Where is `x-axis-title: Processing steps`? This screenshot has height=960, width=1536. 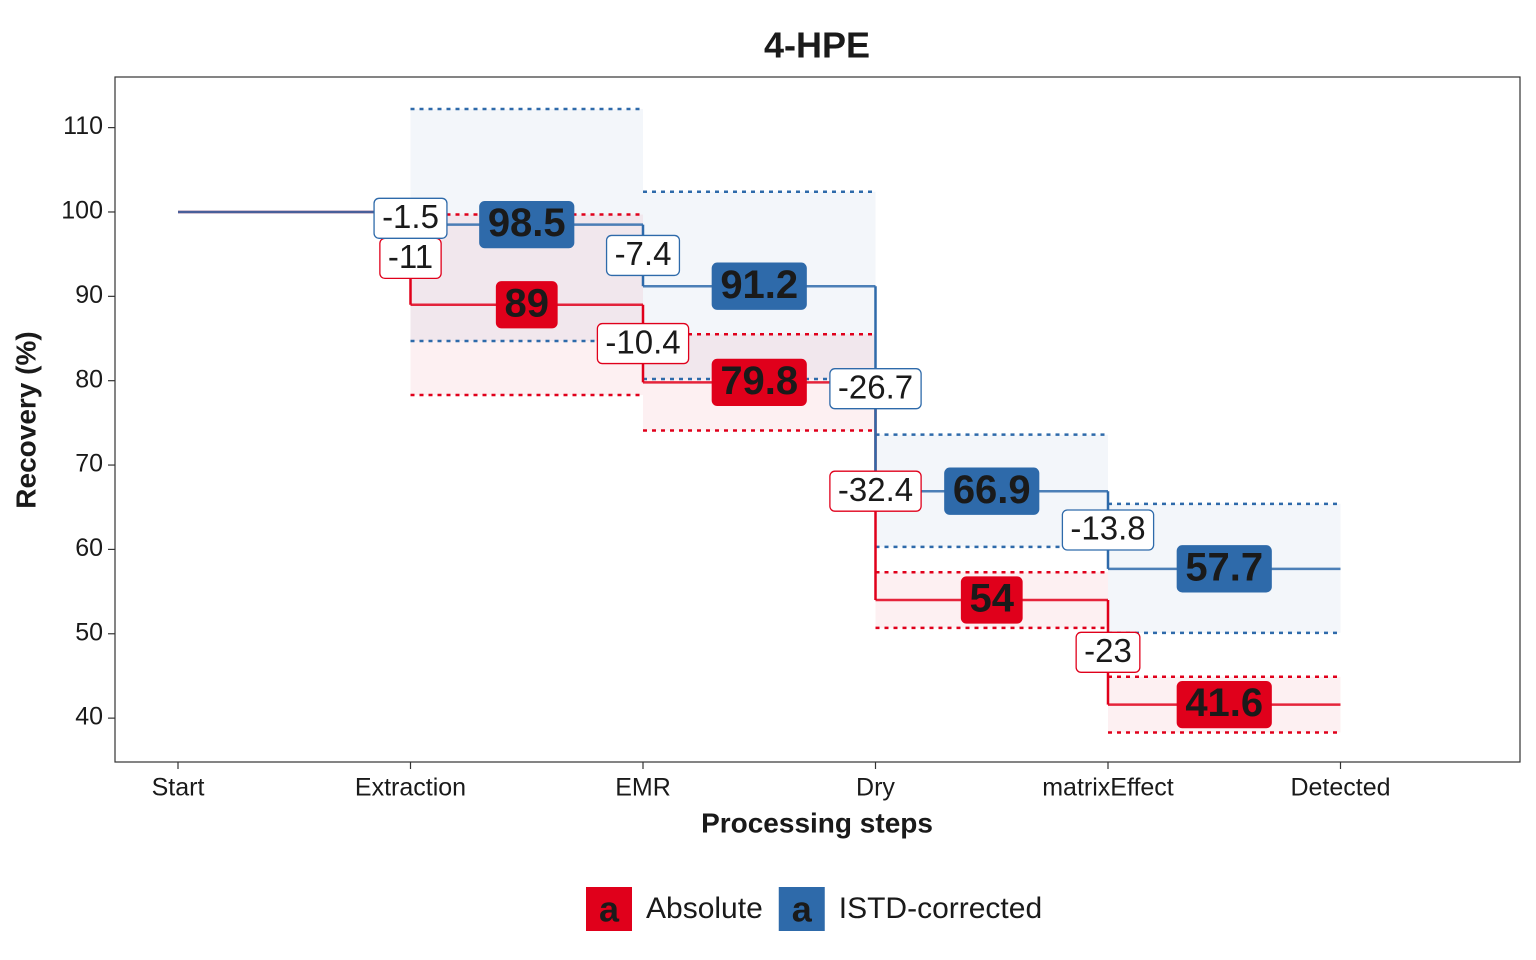 x-axis-title: Processing steps is located at coordinates (817, 822).